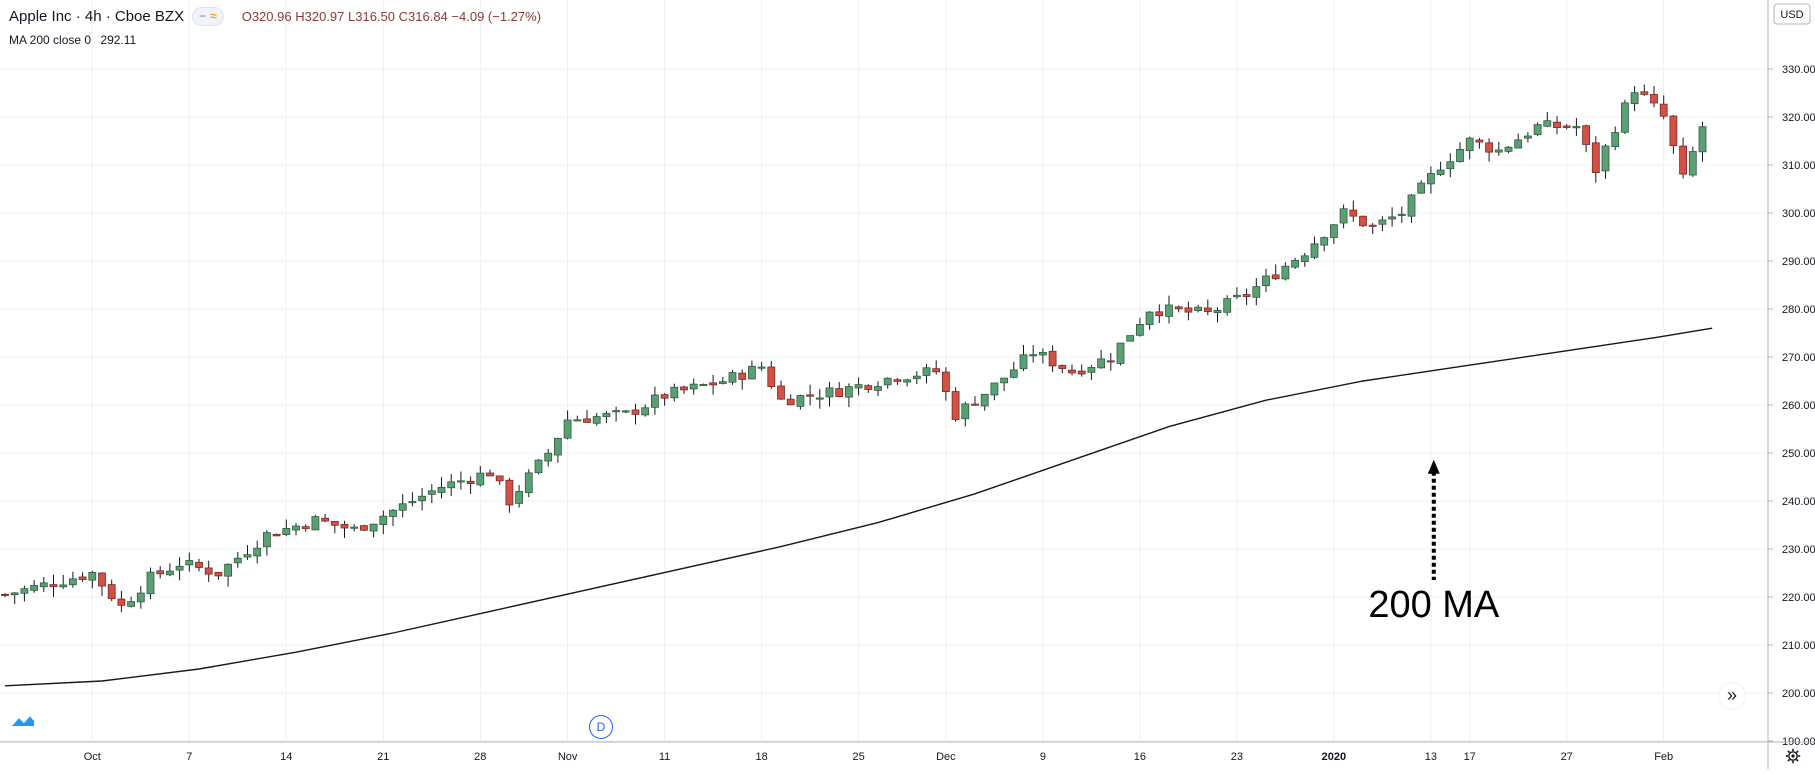  I want to click on dividend-marker: D, so click(601, 727).